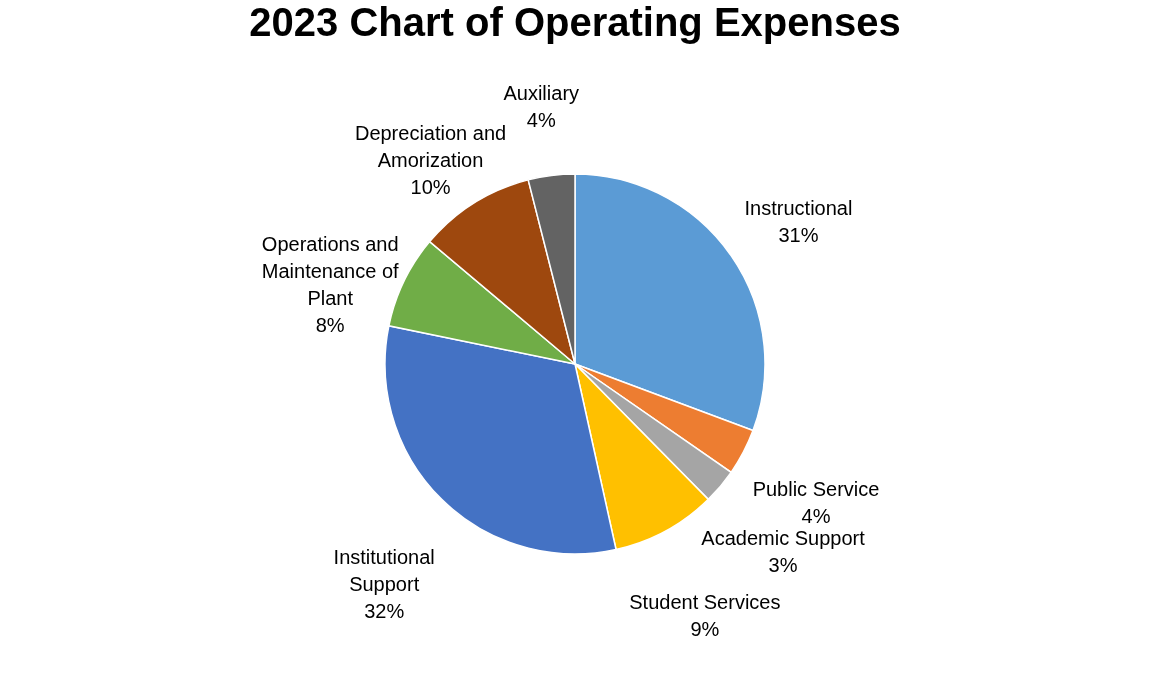  What do you see at coordinates (330, 271) in the screenshot?
I see `slice-label: Operations and Maintenance of Plant` at bounding box center [330, 271].